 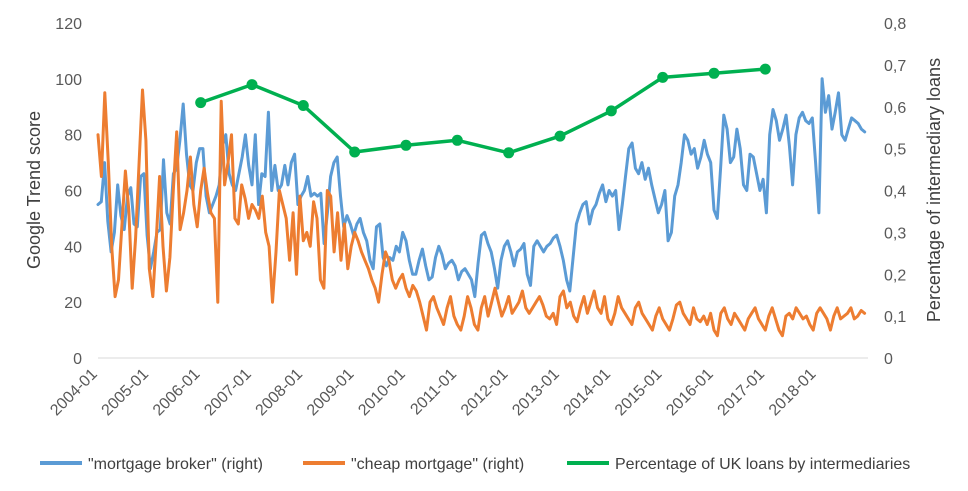 I want to click on x-tick-label: 2011-01, so click(x=433, y=392).